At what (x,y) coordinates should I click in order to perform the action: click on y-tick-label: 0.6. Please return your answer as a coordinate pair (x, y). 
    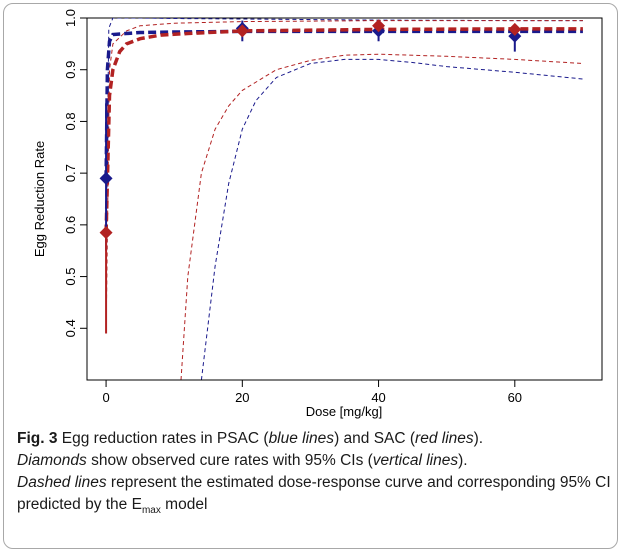
    Looking at the image, I should click on (70, 225).